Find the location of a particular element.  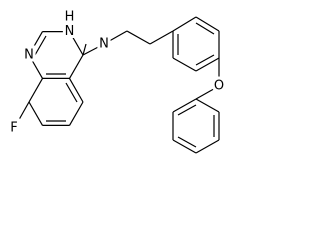

atom-label: O is located at coordinates (219, 86).